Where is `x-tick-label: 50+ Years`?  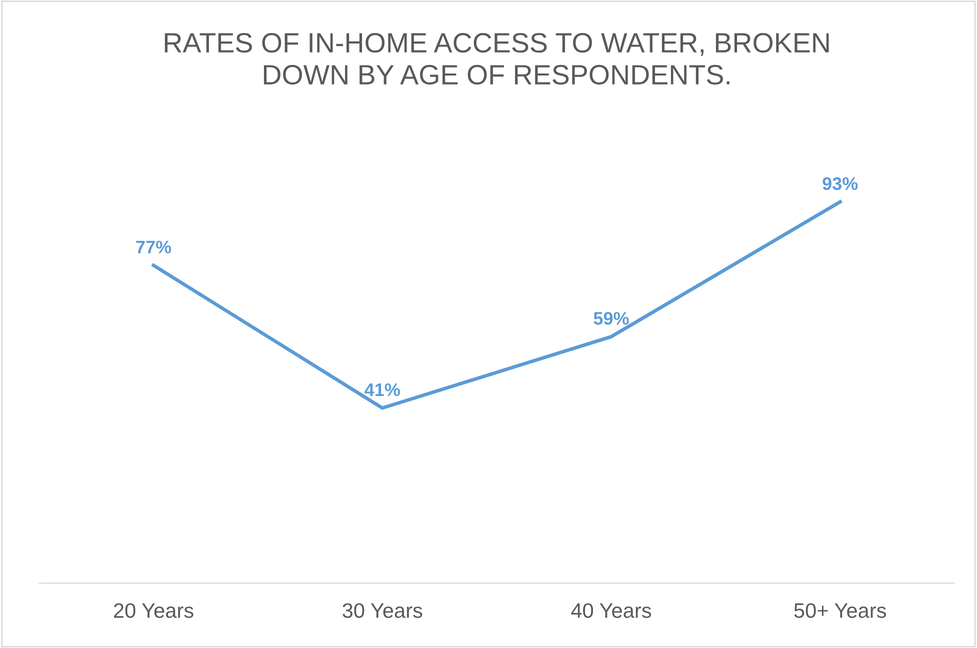 x-tick-label: 50+ Years is located at coordinates (840, 610).